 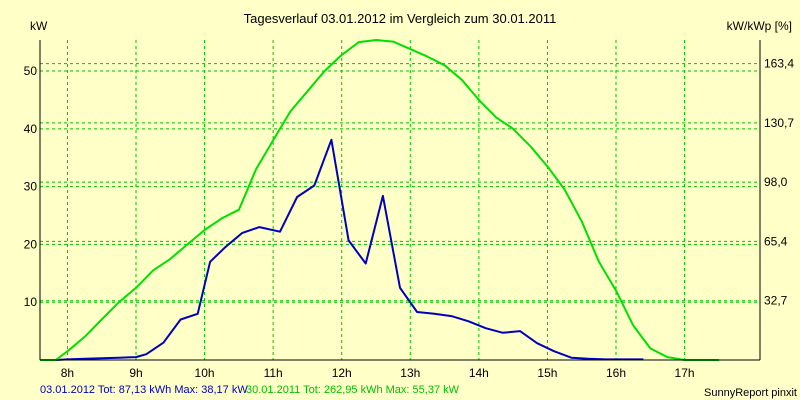 What do you see at coordinates (685, 373) in the screenshot?
I see `x-tick-label: 17h` at bounding box center [685, 373].